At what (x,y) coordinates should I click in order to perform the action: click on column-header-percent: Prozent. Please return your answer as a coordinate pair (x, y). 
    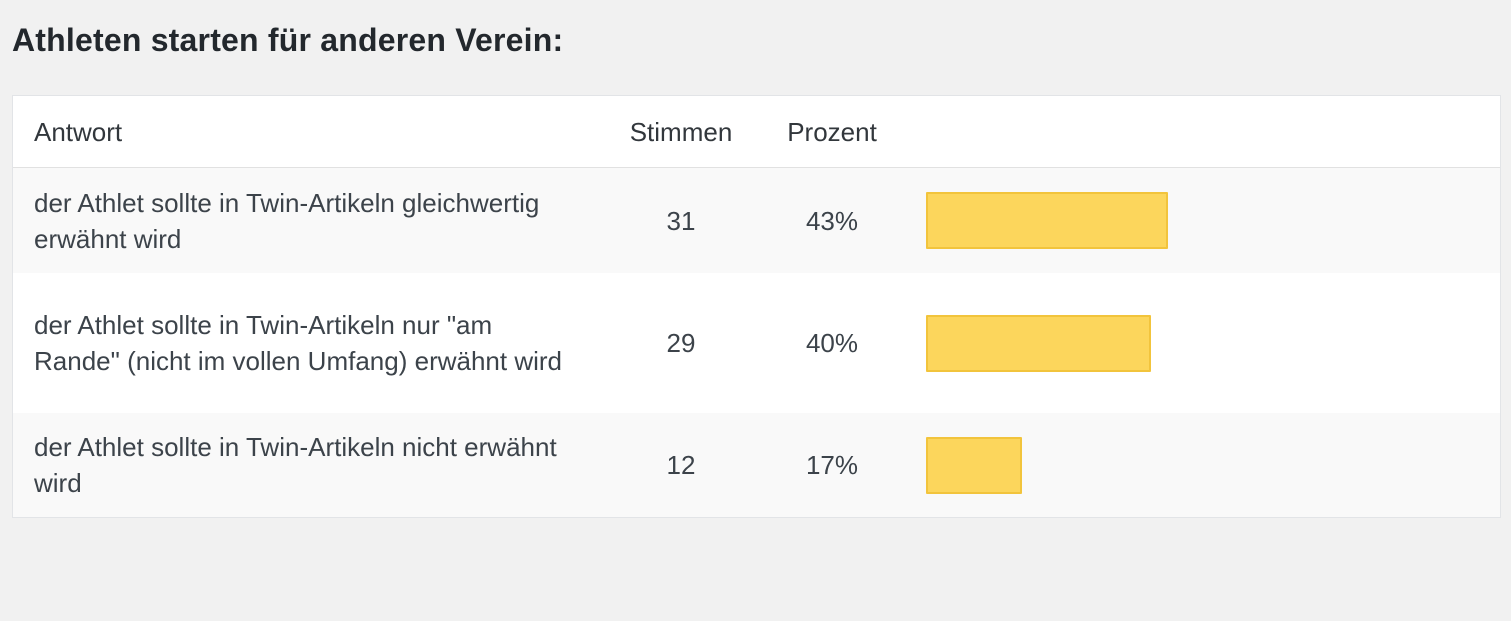
    Looking at the image, I should click on (832, 131).